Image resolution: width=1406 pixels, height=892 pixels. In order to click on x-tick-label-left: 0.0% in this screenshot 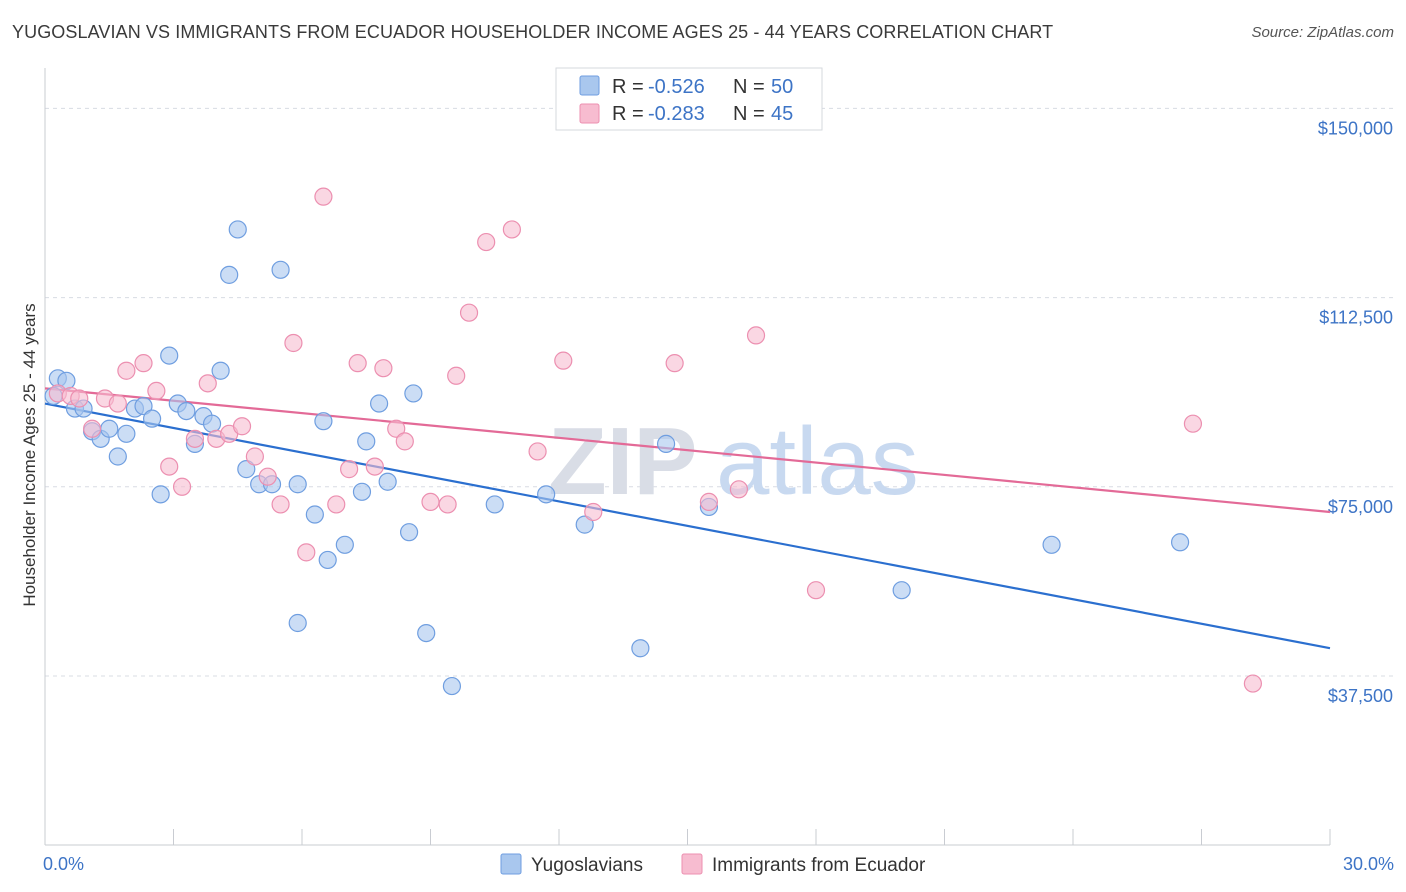, I will do `click(63, 864)`.